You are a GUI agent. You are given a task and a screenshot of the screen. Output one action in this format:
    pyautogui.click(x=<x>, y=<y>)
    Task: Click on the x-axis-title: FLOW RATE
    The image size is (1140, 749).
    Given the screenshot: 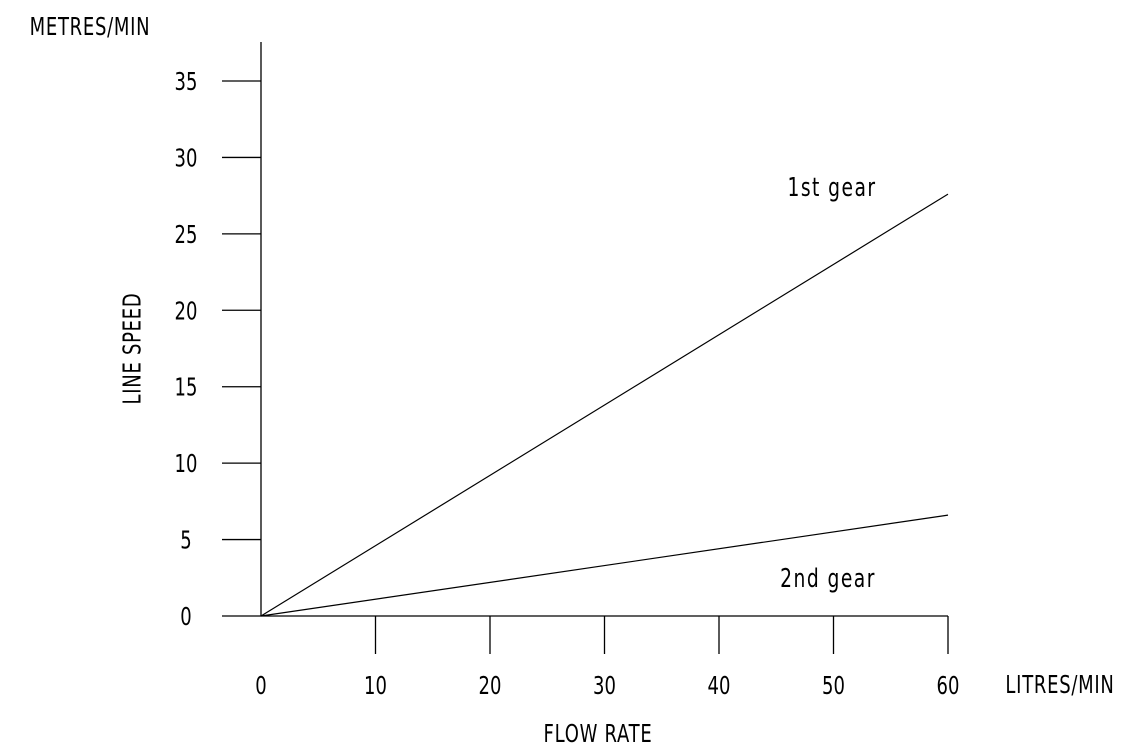 What is the action you would take?
    pyautogui.click(x=598, y=734)
    